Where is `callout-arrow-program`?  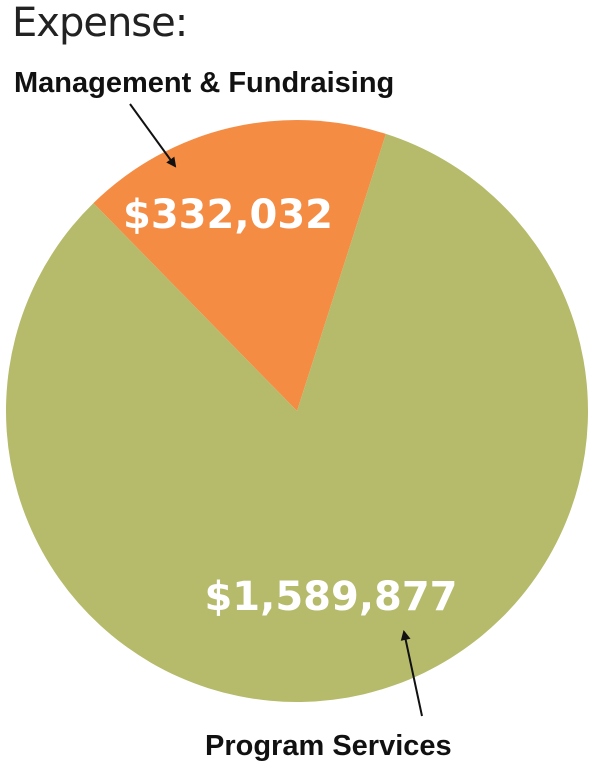
callout-arrow-program is located at coordinates (411, 673).